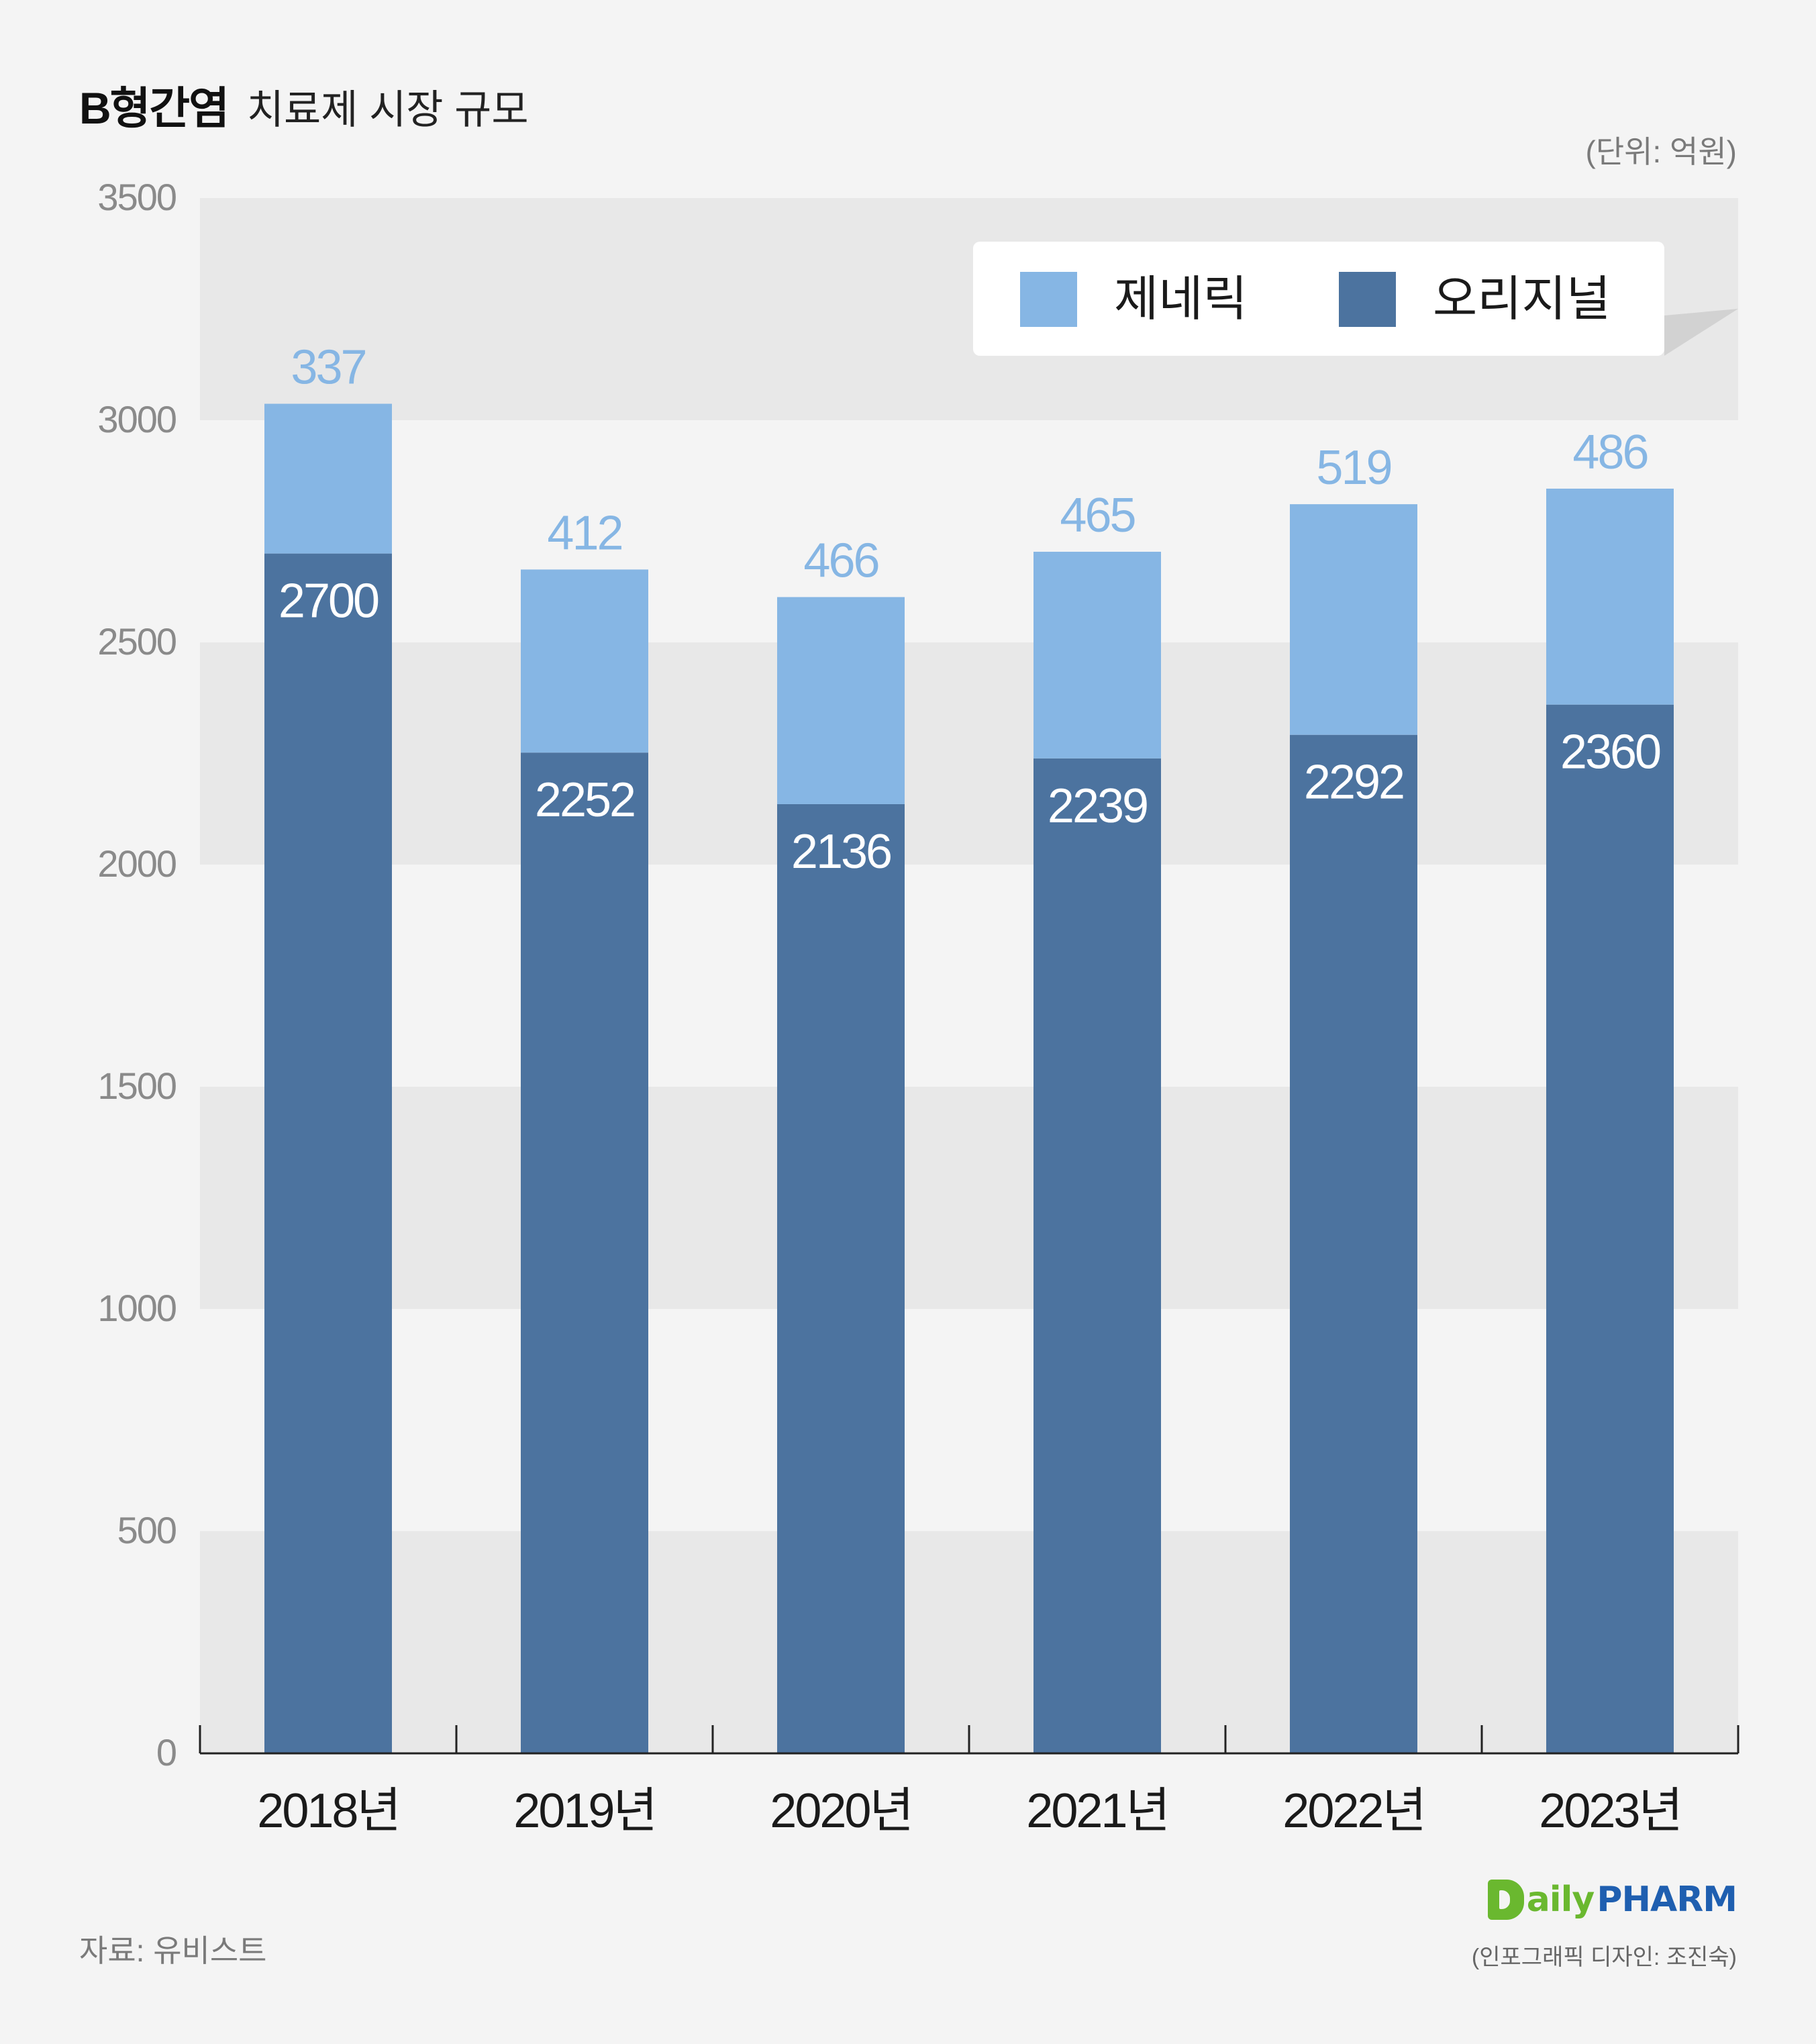 The width and height of the screenshot is (1816, 2044). I want to click on x-category-label: 2022년, so click(1353, 1811).